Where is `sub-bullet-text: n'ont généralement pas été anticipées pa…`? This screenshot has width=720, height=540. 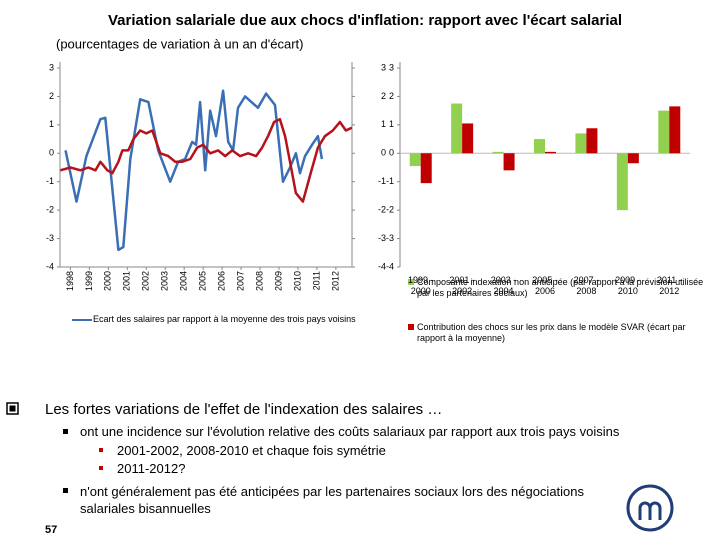
sub-bullet-text: n'ont généralement pas été anticipées pa… is located at coordinates (332, 500).